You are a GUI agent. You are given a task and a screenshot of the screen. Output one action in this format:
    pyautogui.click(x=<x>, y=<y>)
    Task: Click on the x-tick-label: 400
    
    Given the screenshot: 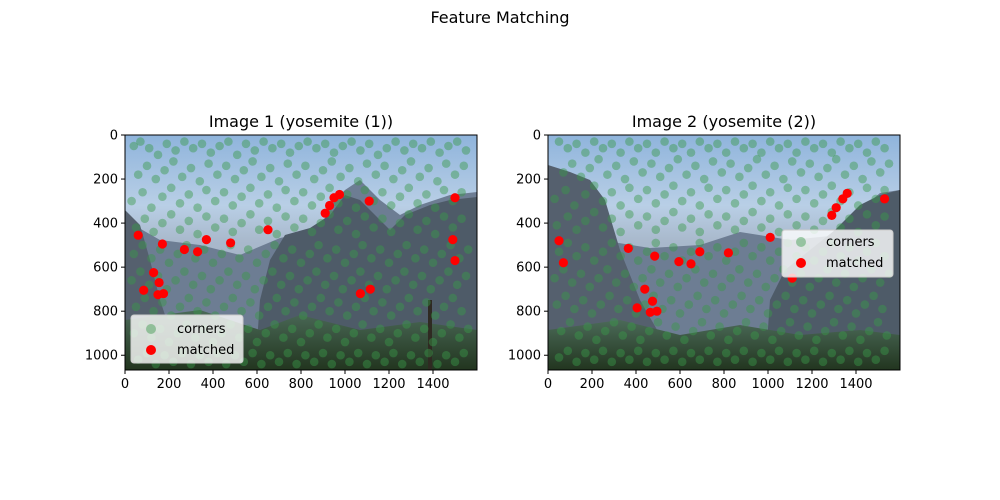 What is the action you would take?
    pyautogui.click(x=636, y=384)
    